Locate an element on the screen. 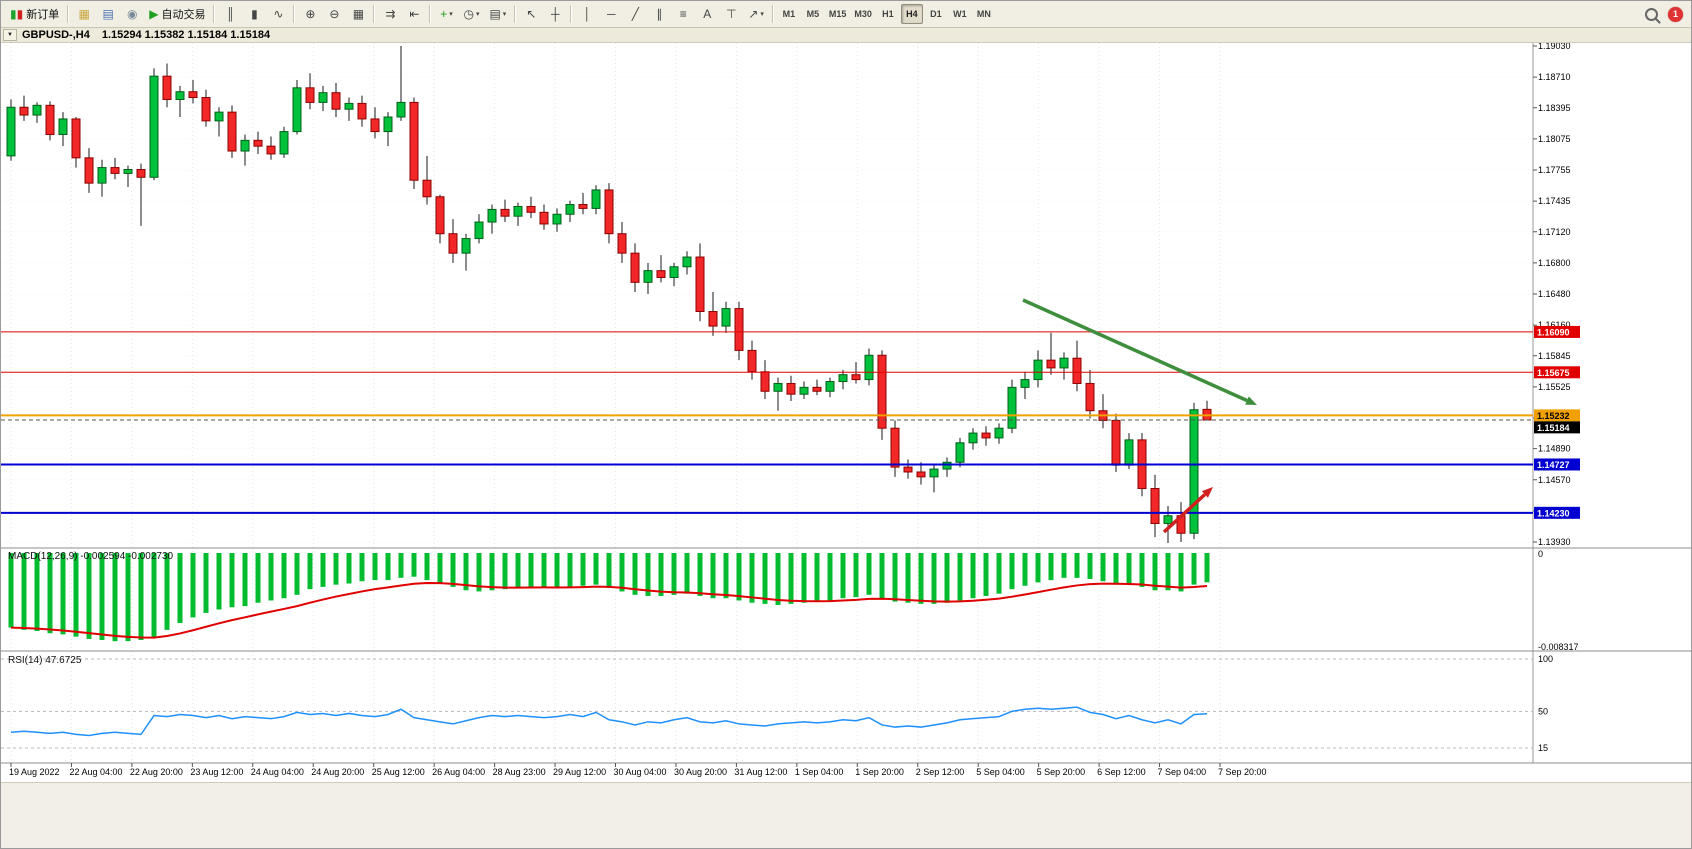  bar-chart-button: ║ is located at coordinates (230, 14).